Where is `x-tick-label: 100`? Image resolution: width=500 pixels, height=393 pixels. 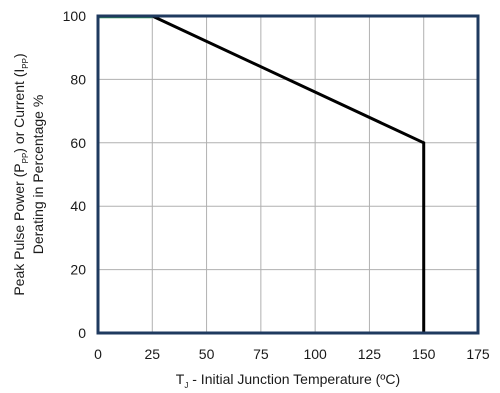 x-tick-label: 100 is located at coordinates (315, 354).